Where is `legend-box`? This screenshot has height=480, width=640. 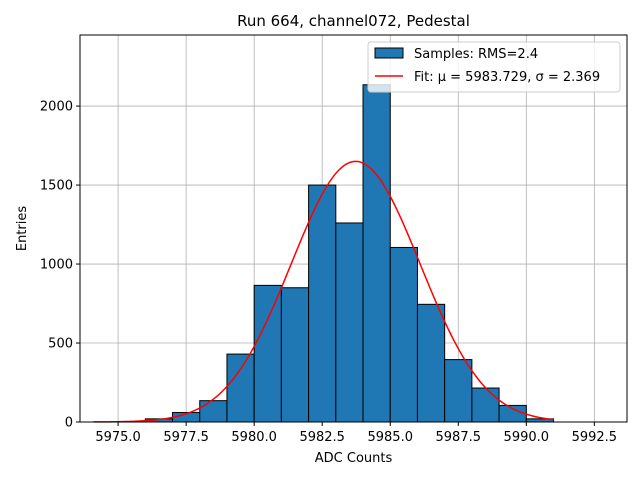 legend-box is located at coordinates (494, 67).